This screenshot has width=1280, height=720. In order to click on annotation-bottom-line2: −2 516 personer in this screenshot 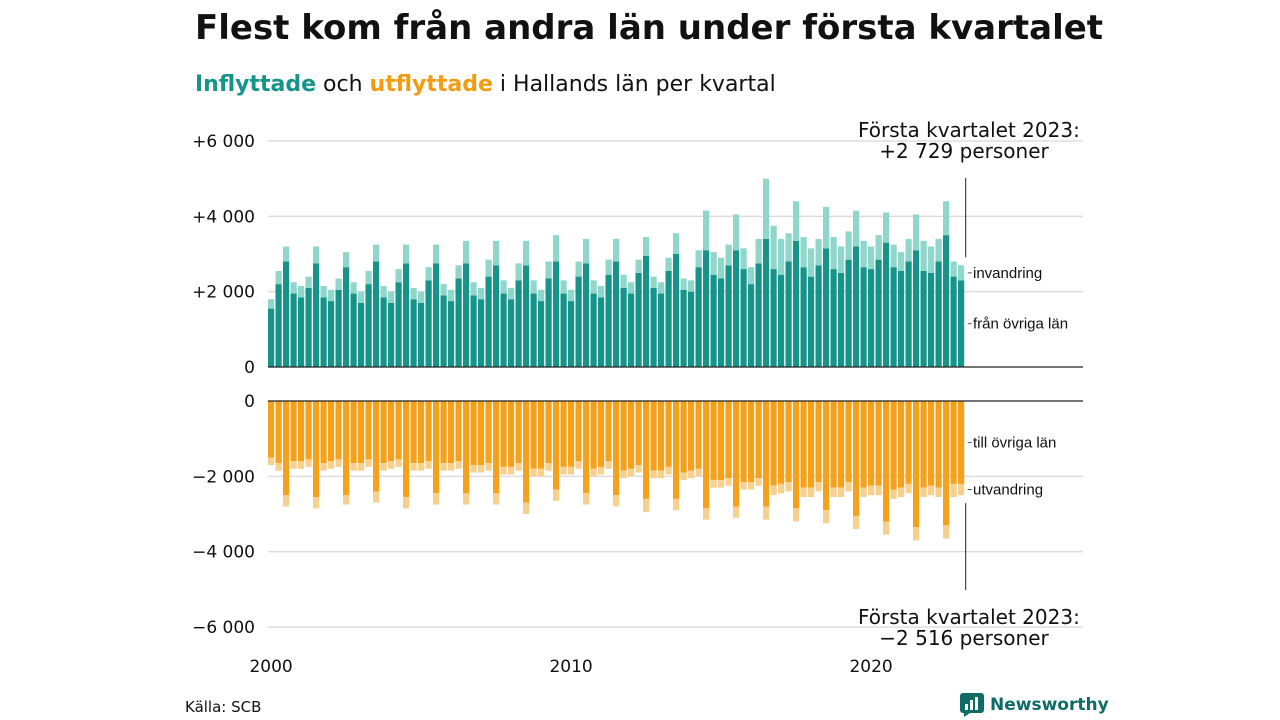, I will do `click(964, 638)`.